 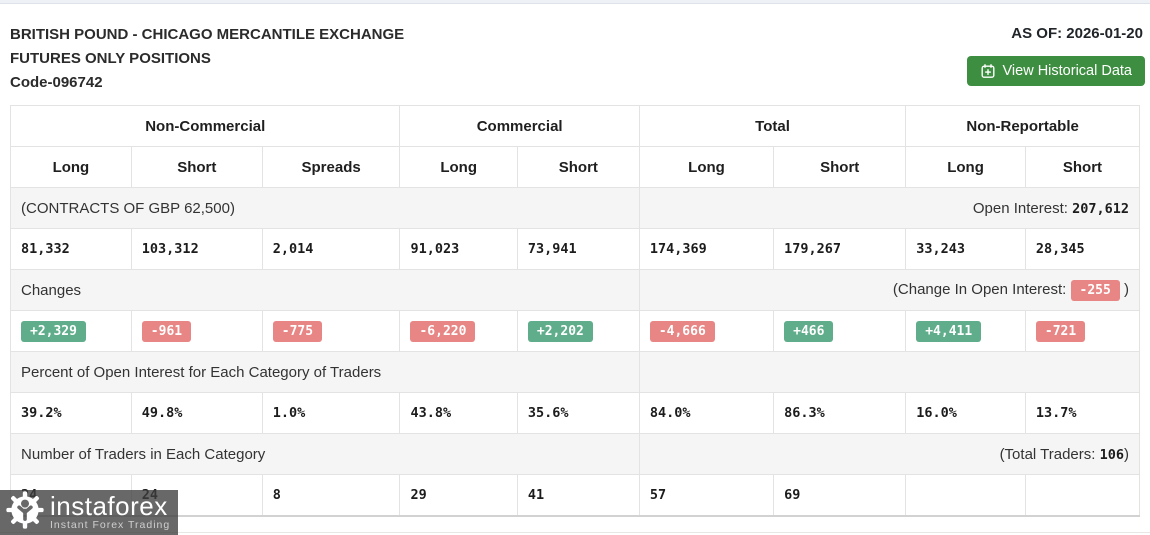 I want to click on percent-header-empty-cell, so click(x=889, y=372).